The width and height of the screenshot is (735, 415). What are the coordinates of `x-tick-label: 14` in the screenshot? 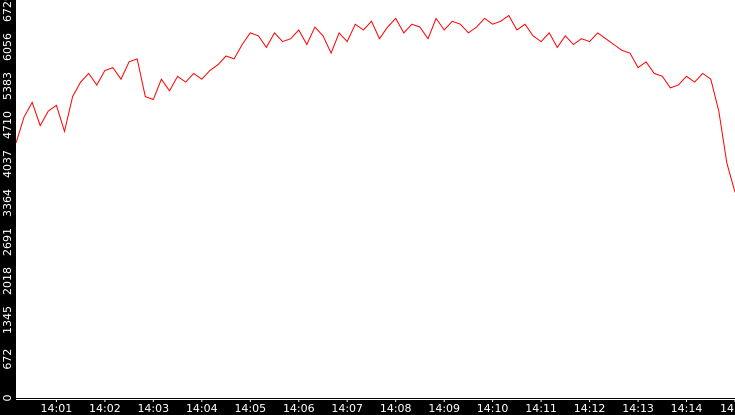 It's located at (727, 408).